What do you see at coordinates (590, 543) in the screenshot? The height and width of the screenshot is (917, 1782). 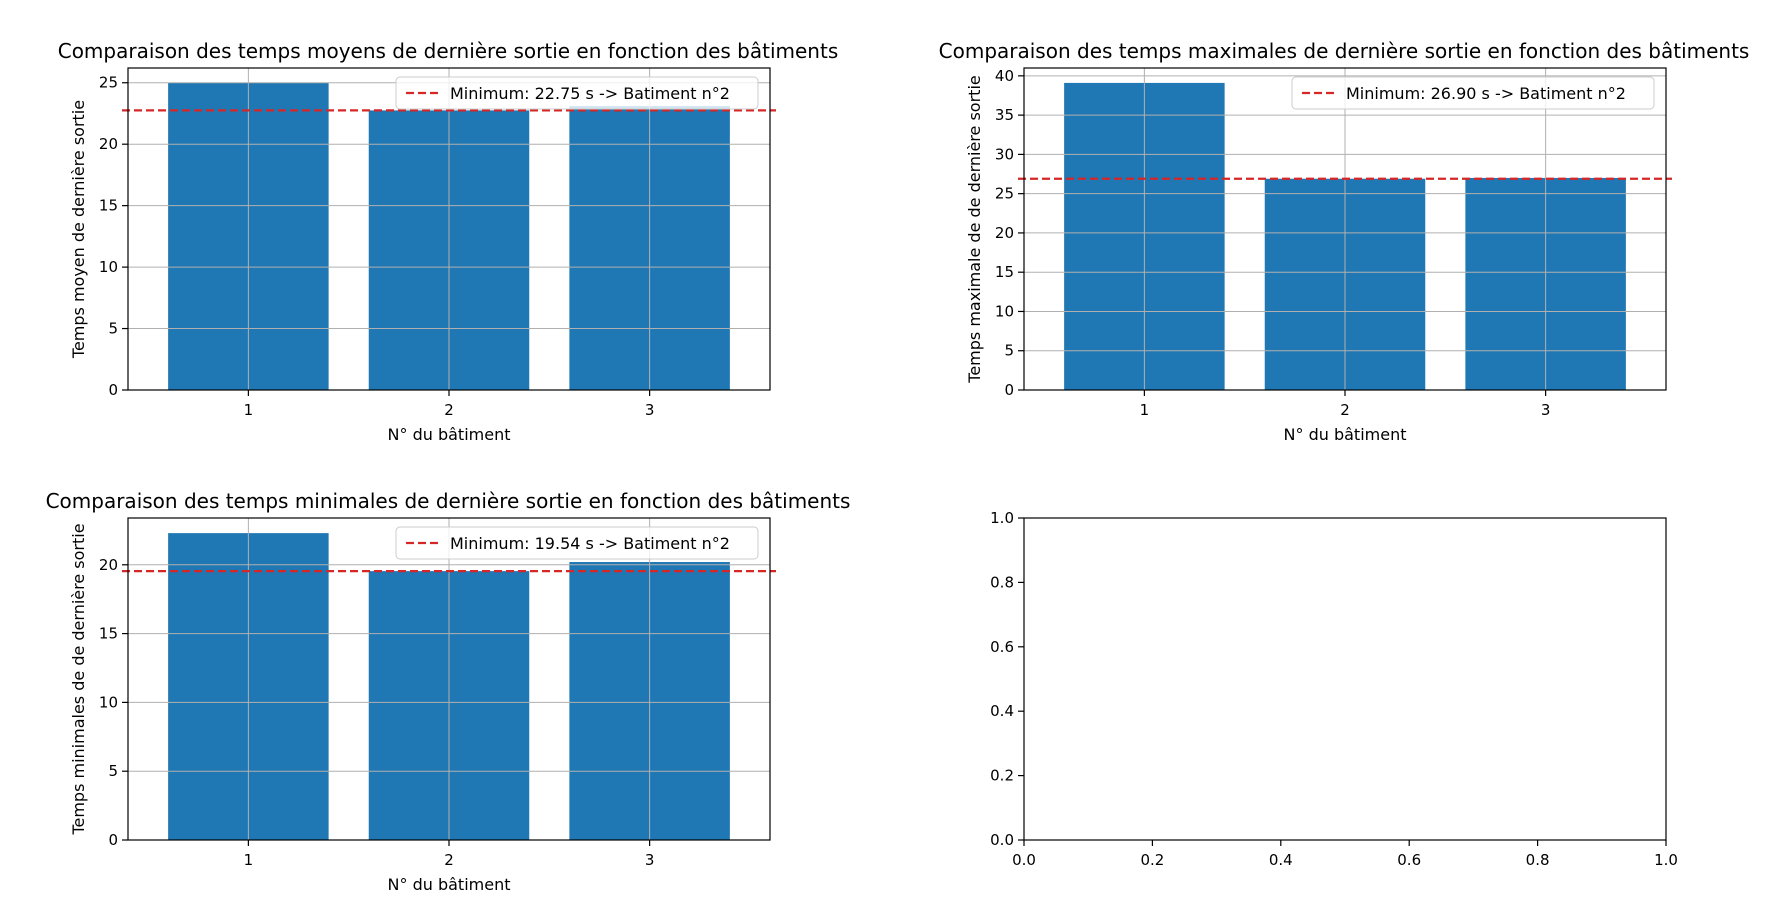 I see `legend-label: Minimum: 19.54 s -> Batiment n°2` at bounding box center [590, 543].